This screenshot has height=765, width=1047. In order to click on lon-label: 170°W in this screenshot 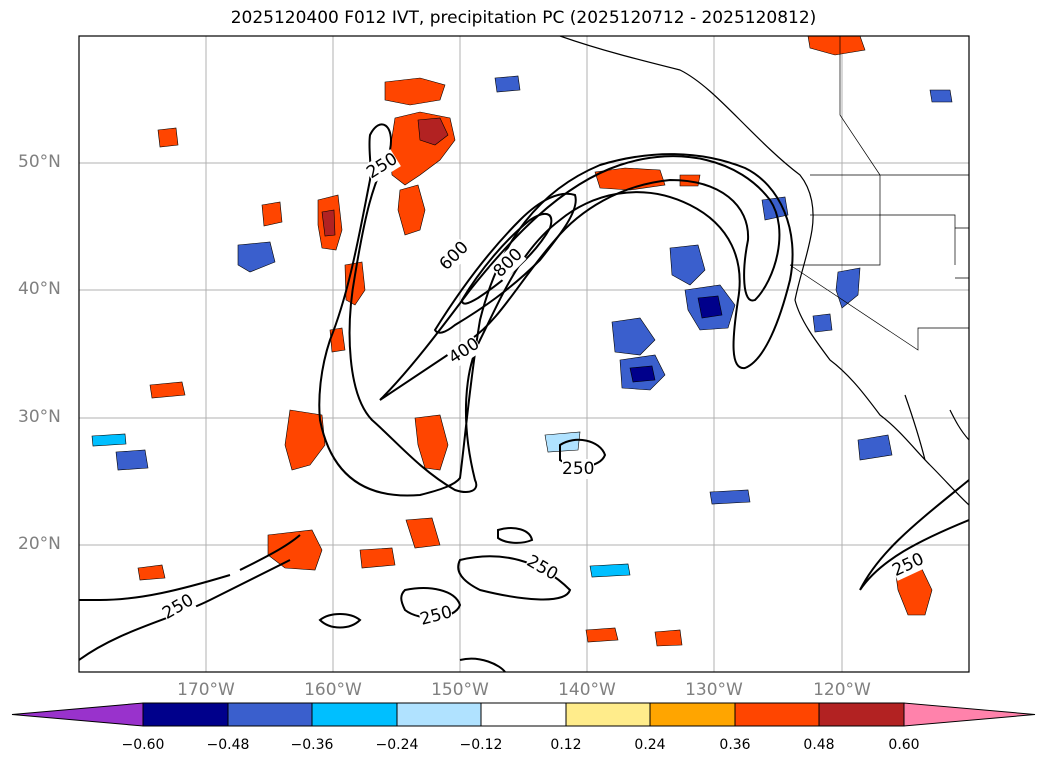, I will do `click(206, 690)`.